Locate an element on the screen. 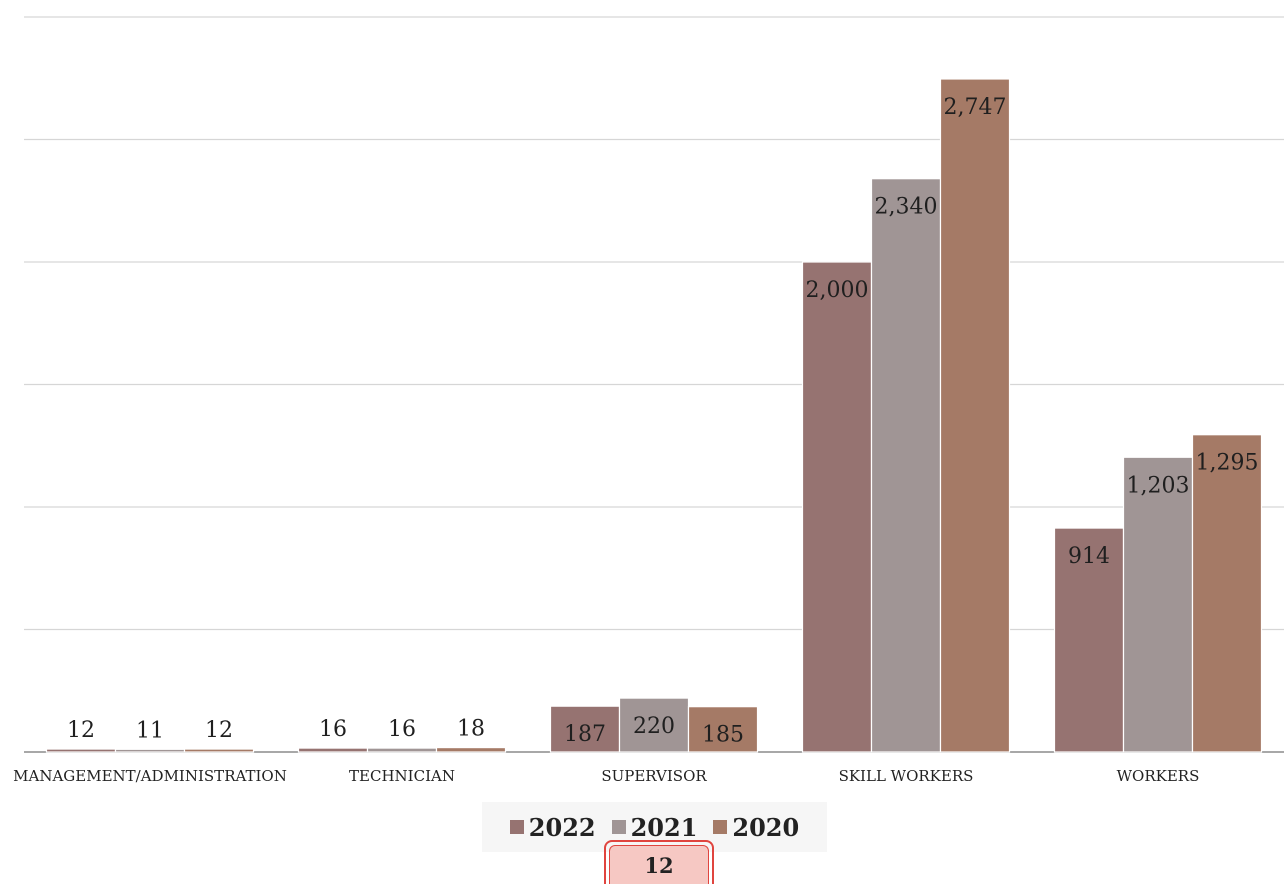  data-label-2020-3: 2,747 is located at coordinates (975, 107).